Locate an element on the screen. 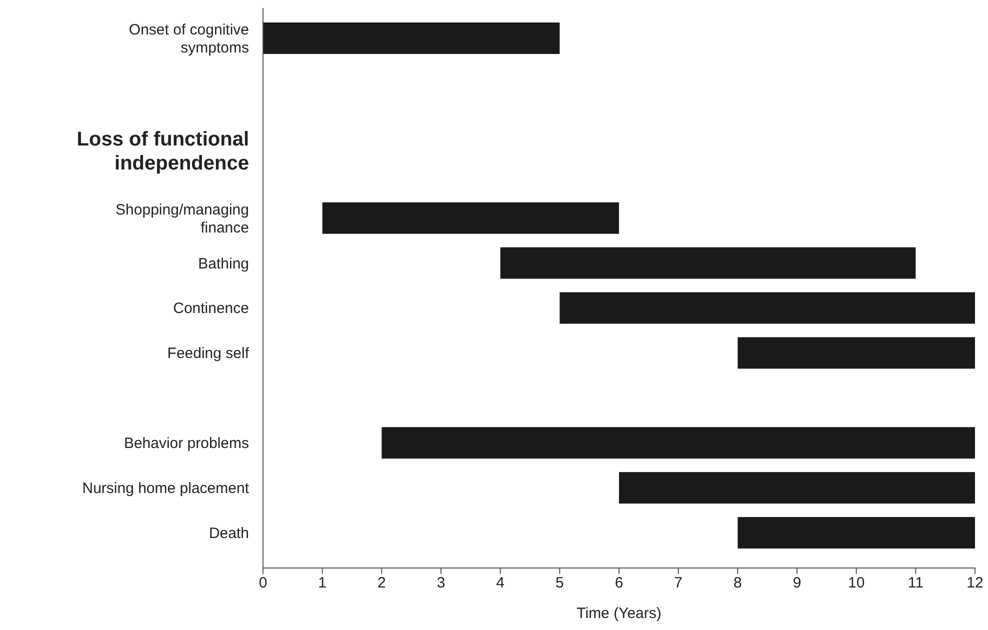 This screenshot has width=988, height=630. y-tick-label: Nursing home placement is located at coordinates (166, 489).